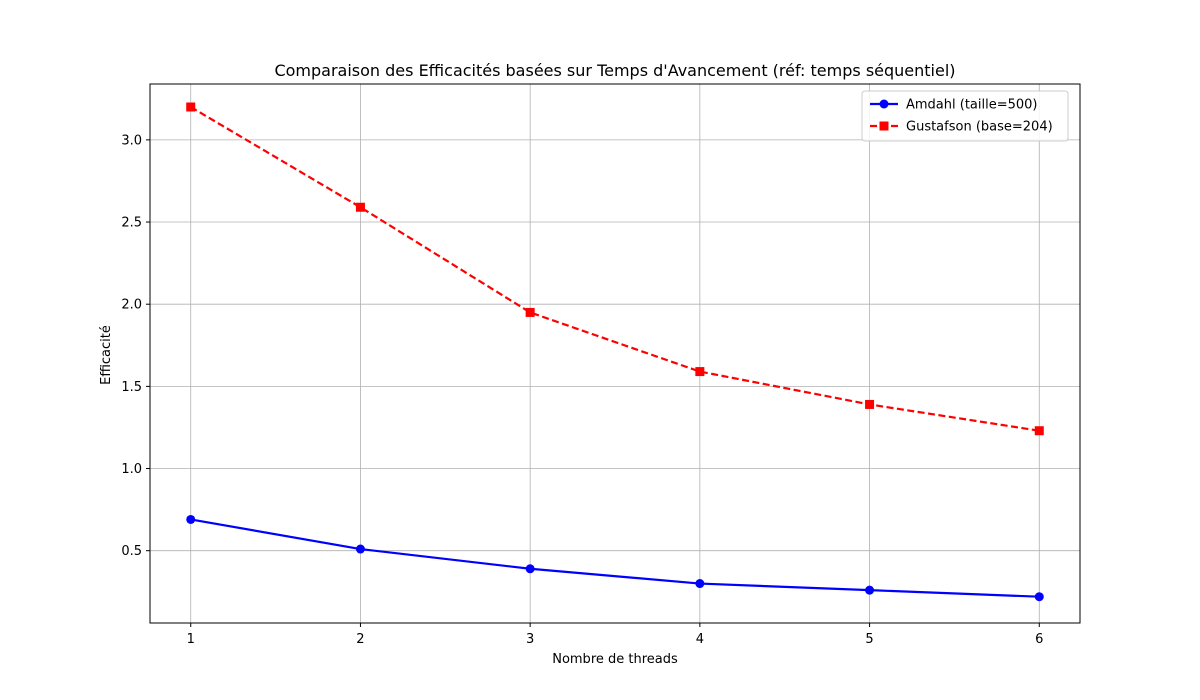 Image resolution: width=1200 pixels, height=700 pixels. Describe the element at coordinates (884, 104) in the screenshot. I see `legend-amdahl-marker` at that location.